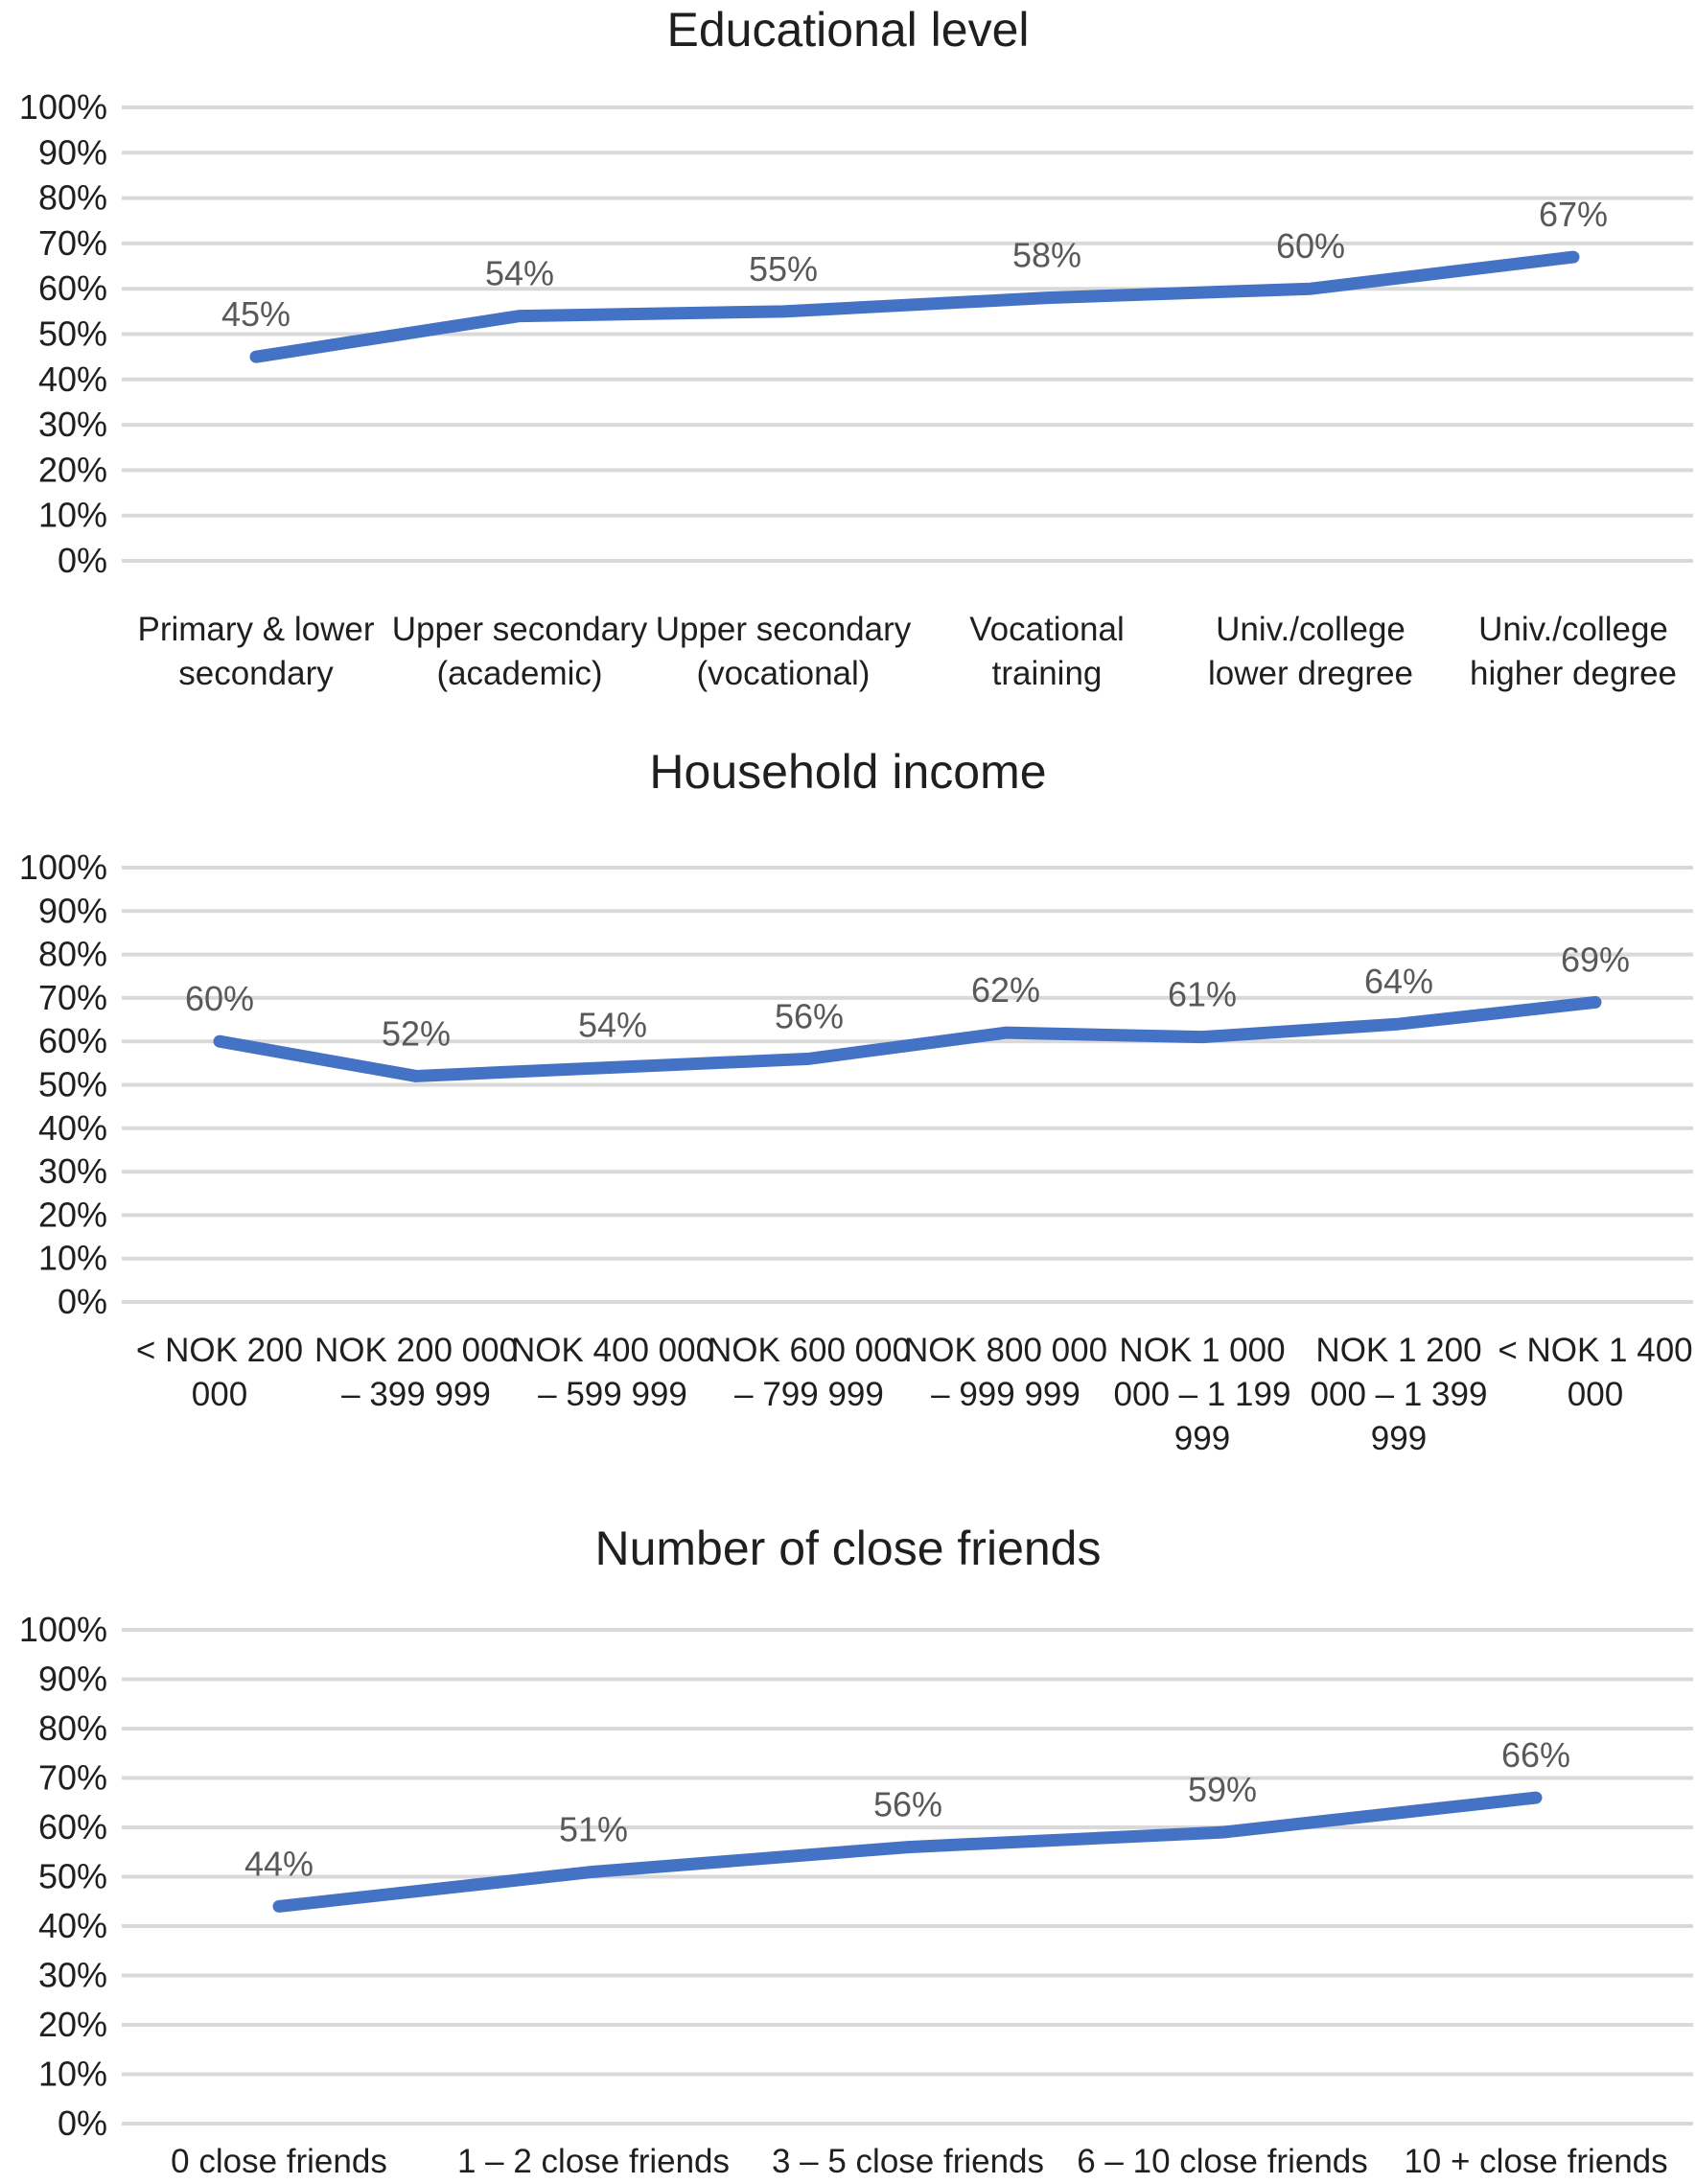 This screenshot has width=1696, height=2184. I want to click on x-axis-category-label: higher degree, so click(1573, 673).